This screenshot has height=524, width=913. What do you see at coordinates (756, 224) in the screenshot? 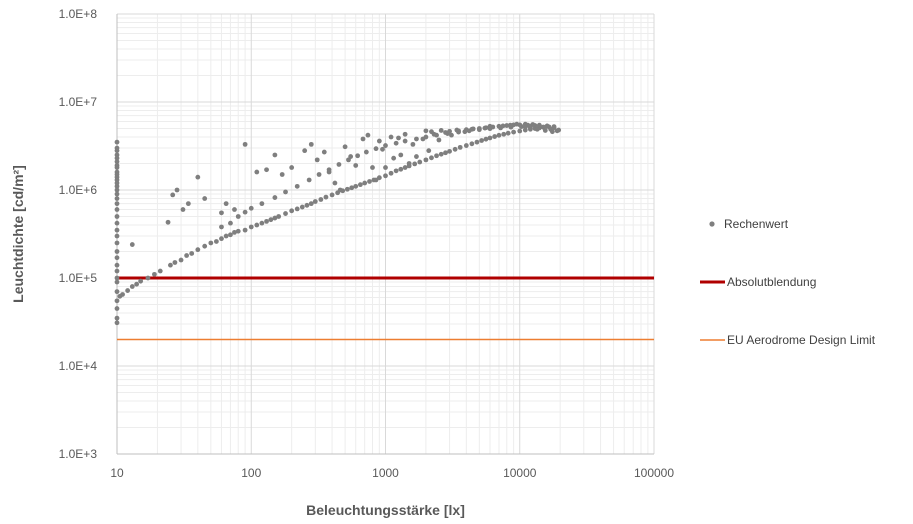
I see `legend-label-0: Rechenwert` at bounding box center [756, 224].